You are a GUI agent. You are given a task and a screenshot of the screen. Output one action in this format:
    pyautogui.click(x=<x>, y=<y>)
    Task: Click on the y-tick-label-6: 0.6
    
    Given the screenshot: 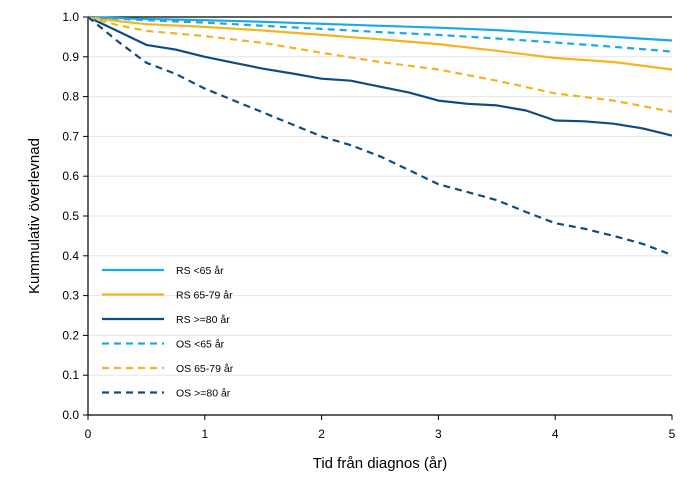 What is the action you would take?
    pyautogui.click(x=70, y=176)
    